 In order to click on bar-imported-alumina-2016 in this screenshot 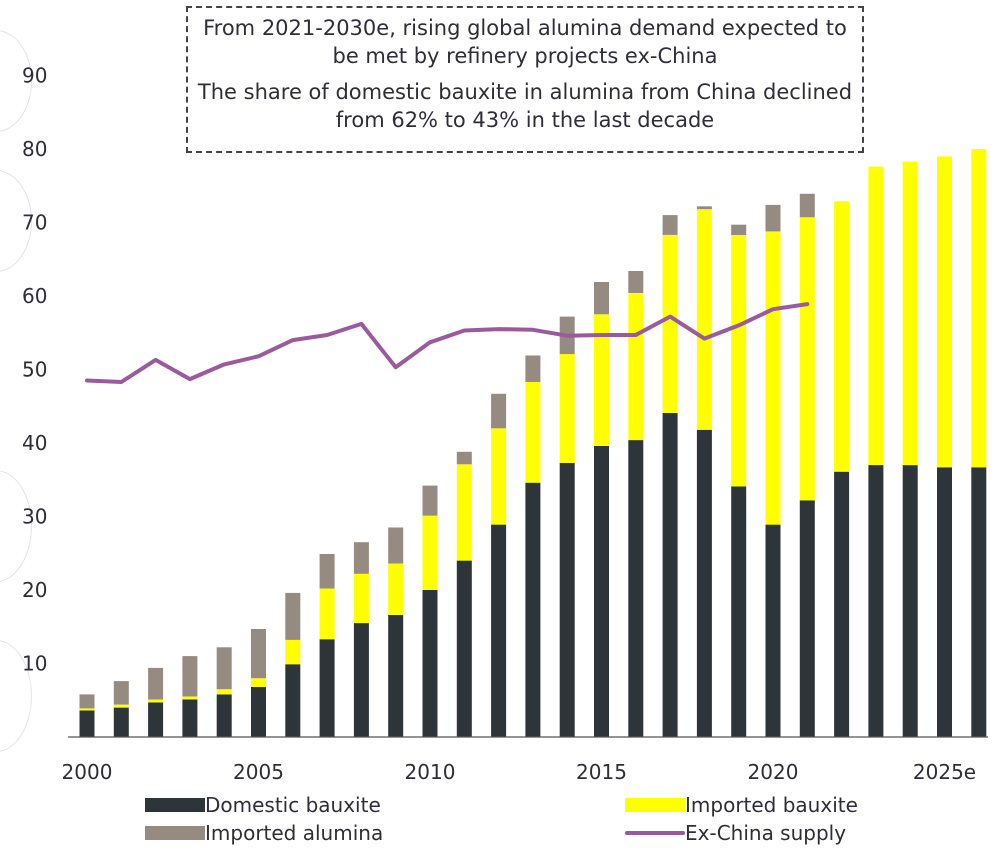, I will do `click(636, 282)`.